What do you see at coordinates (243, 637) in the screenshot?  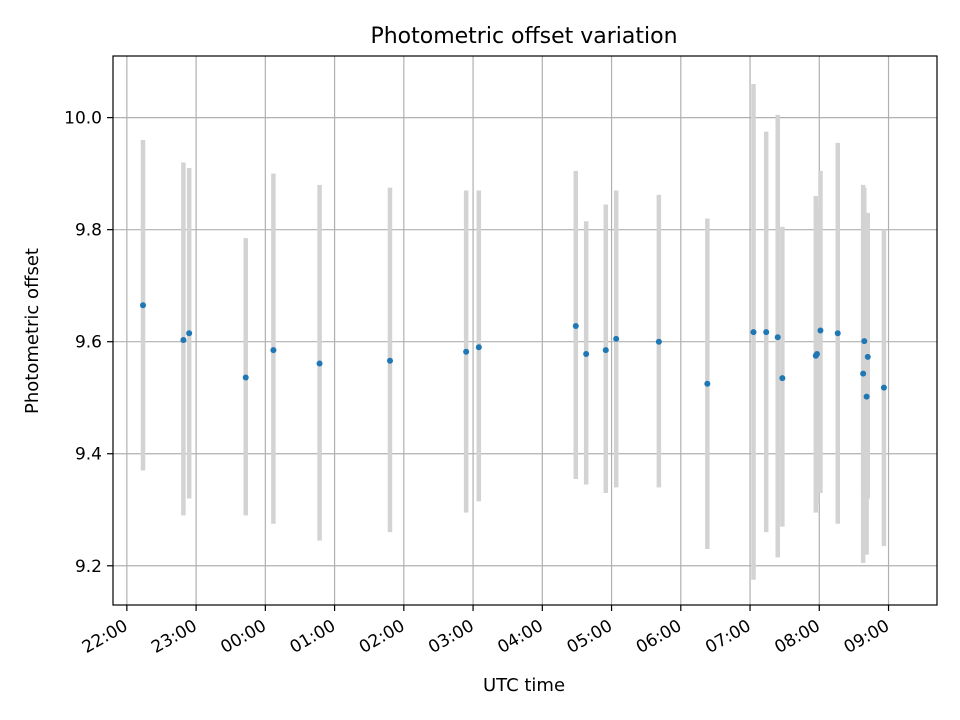 I see `x-tick-label: 00:00` at bounding box center [243, 637].